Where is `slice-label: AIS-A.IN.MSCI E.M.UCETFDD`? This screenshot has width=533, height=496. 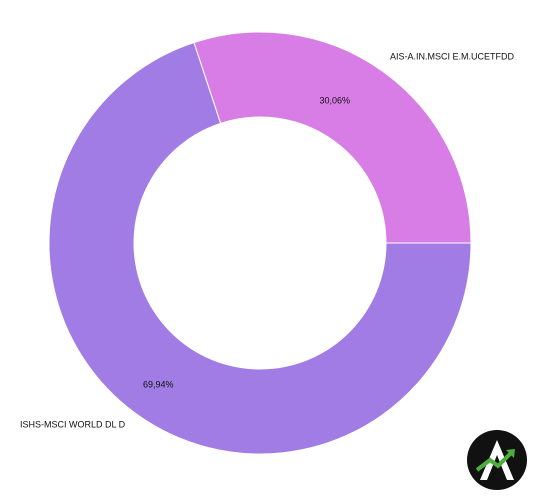 slice-label: AIS-A.IN.MSCI E.M.UCETFDD is located at coordinates (452, 56).